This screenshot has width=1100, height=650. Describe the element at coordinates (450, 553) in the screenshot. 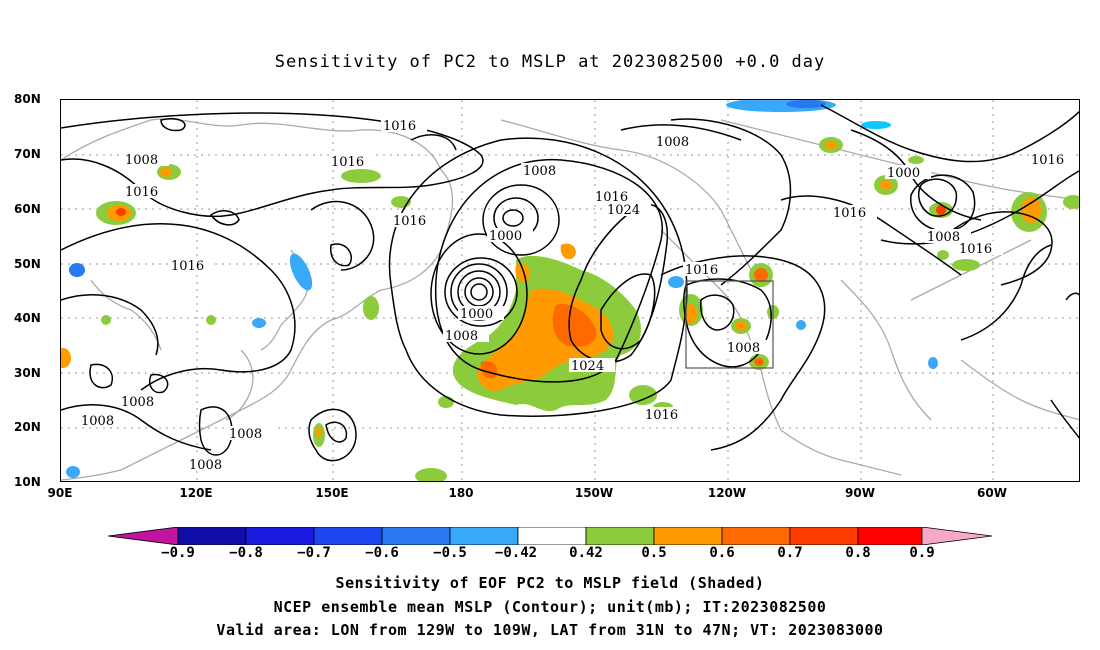

I see `colorbar-tick: −0.5` at that location.